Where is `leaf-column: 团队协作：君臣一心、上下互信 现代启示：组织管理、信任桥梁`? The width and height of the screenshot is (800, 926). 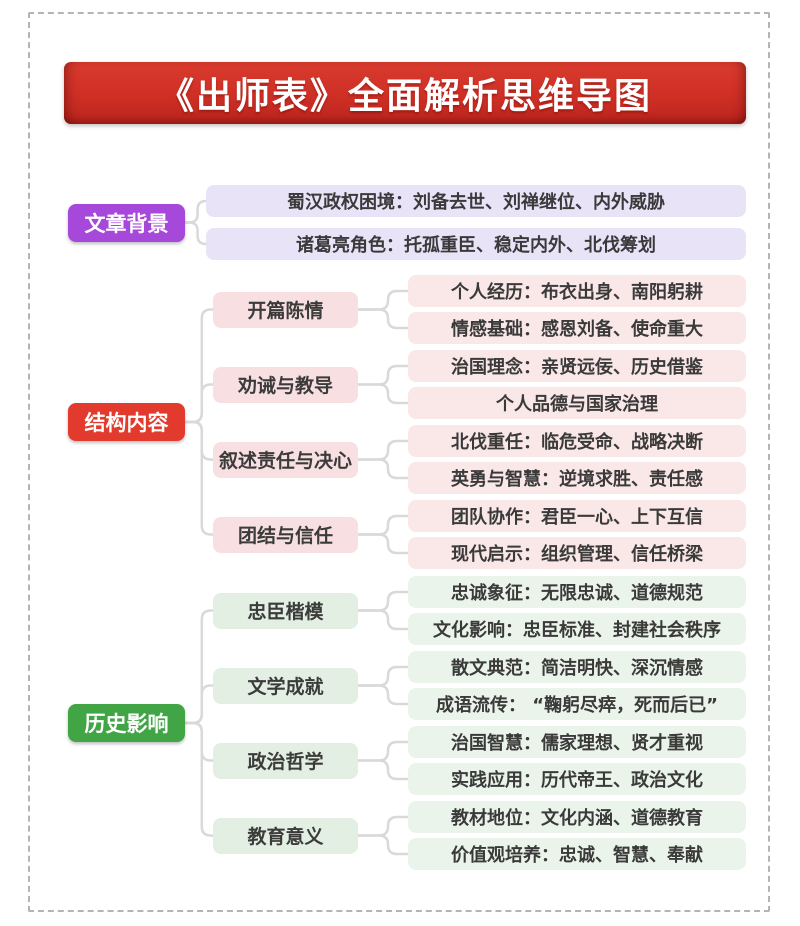 leaf-column: 团队协作：君臣一心、上下互信 现代启示：组织管理、信任桥梁 is located at coordinates (577, 534).